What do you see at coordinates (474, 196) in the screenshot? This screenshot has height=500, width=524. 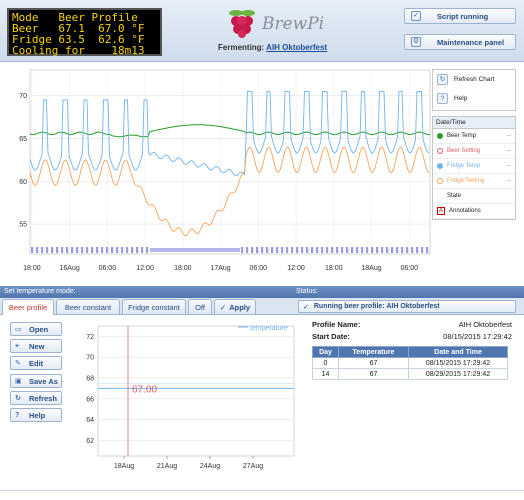 I see `legend-item-state: State` at bounding box center [474, 196].